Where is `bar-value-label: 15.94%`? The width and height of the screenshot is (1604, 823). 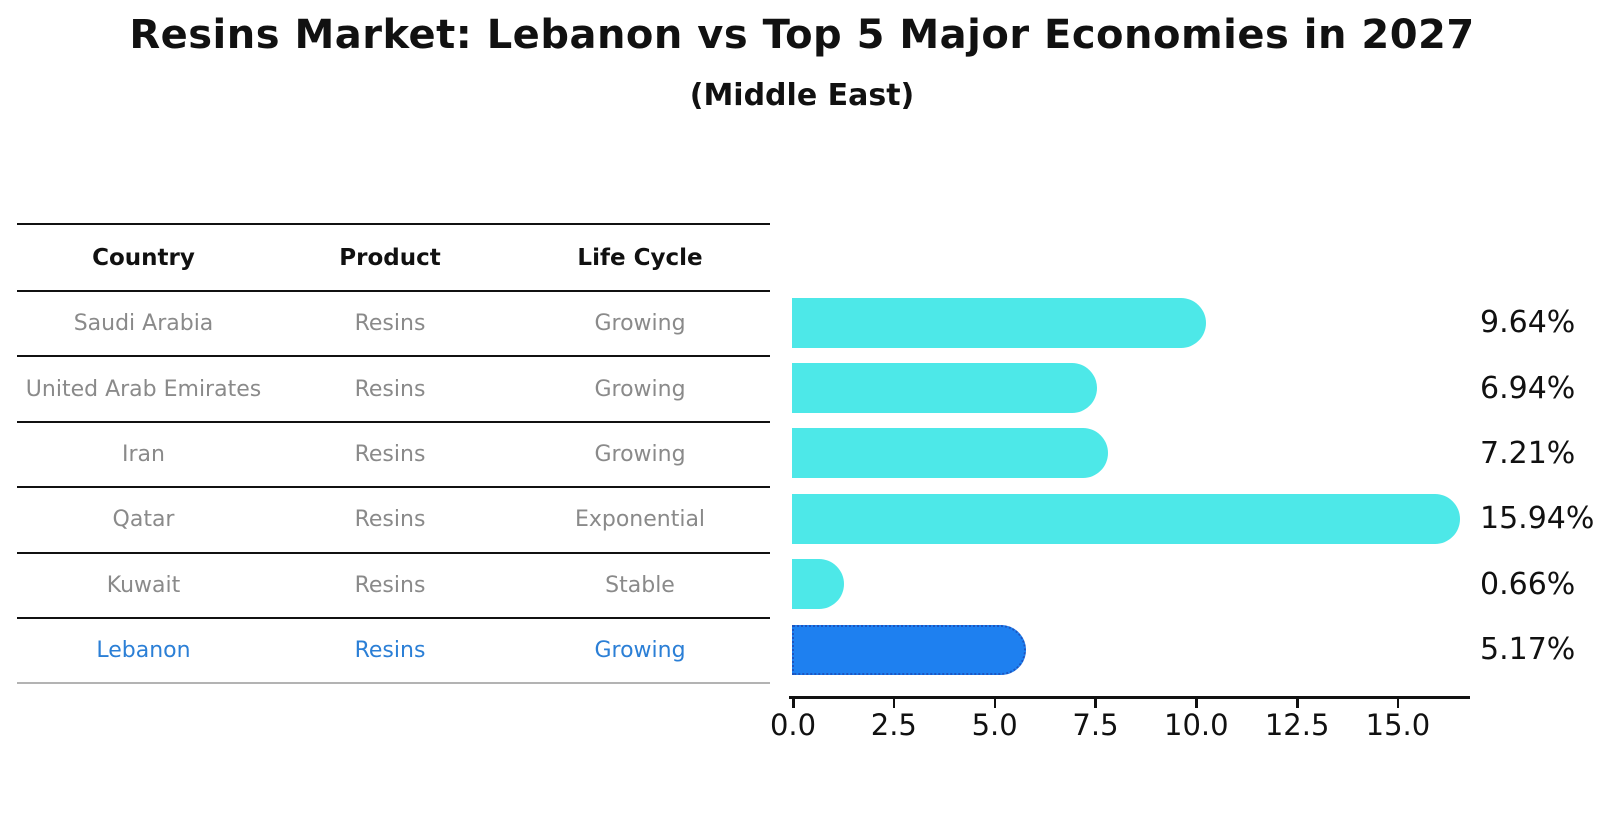 bar-value-label: 15.94% is located at coordinates (1537, 519).